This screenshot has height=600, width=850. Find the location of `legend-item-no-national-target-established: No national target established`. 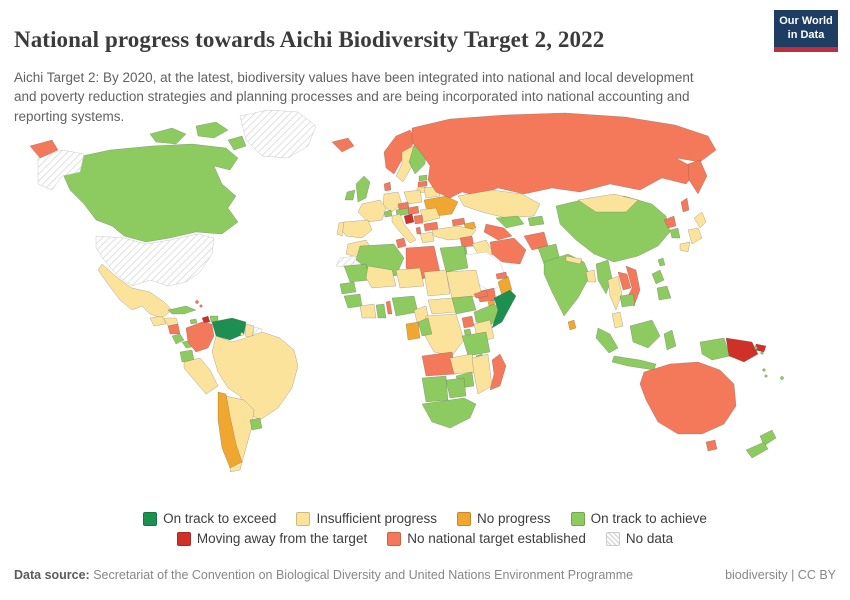

legend-item-no-national-target-established: No national target established is located at coordinates (486, 538).